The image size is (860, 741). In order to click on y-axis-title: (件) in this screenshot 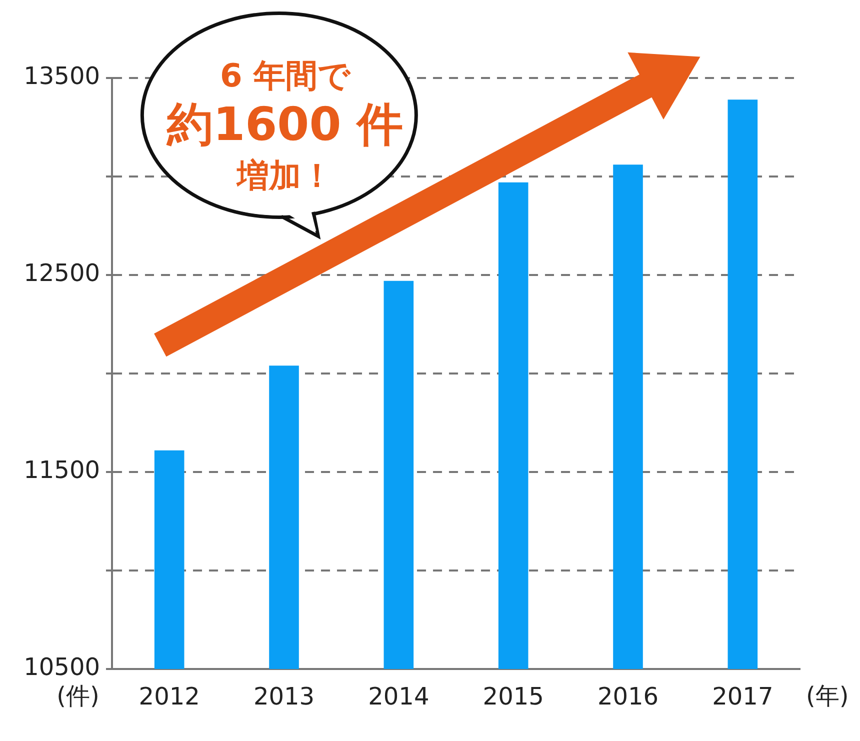, I will do `click(78, 696)`.